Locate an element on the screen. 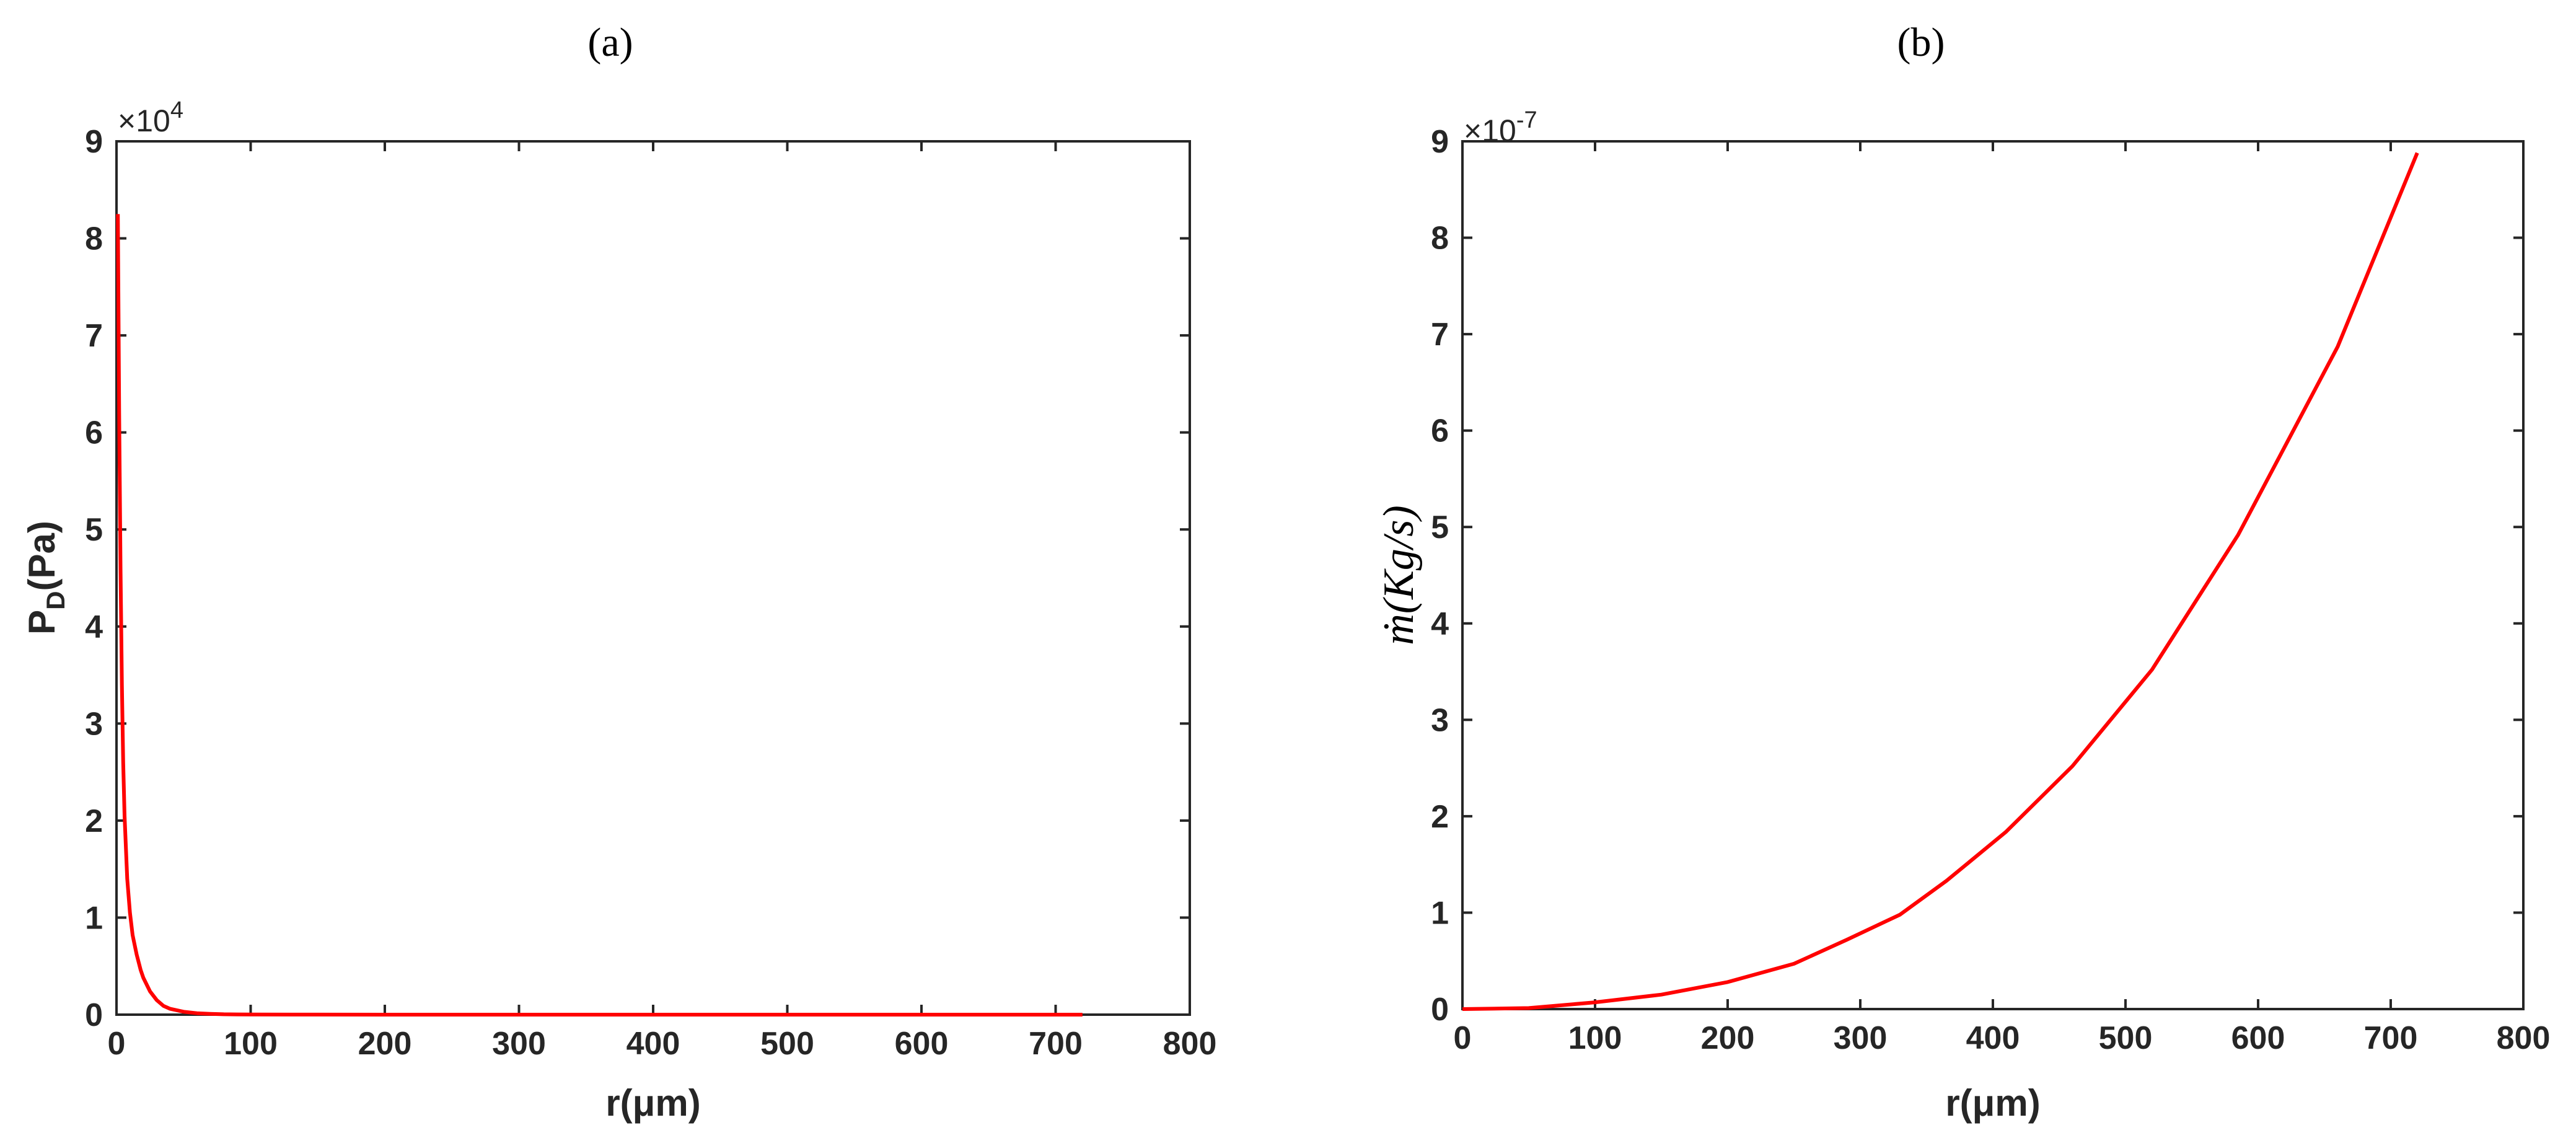 This screenshot has width=2576, height=1138. y-axis-label-suffix-a: (Pa) is located at coordinates (42, 556).